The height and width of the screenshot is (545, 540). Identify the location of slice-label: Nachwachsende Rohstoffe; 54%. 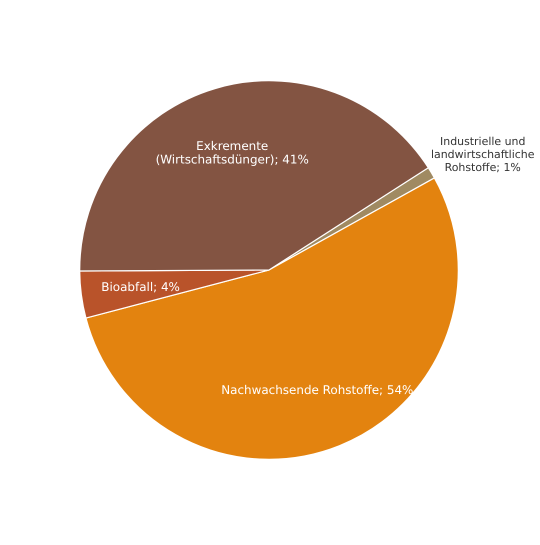
(317, 390).